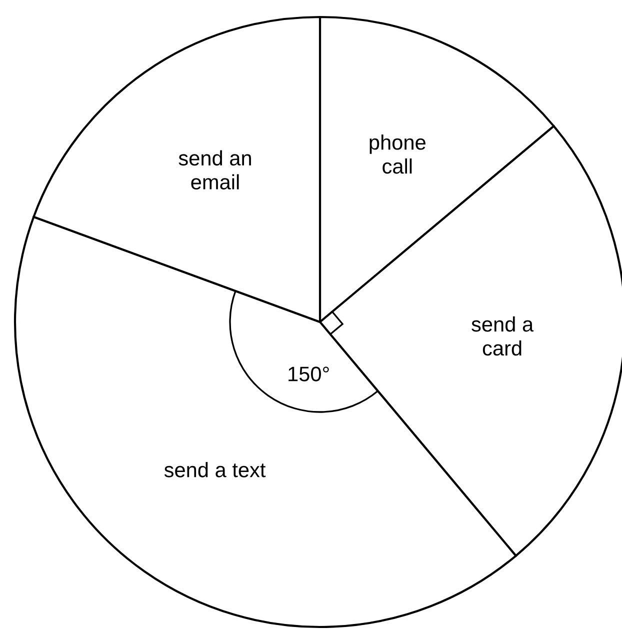 This screenshot has width=622, height=631. What do you see at coordinates (398, 154) in the screenshot?
I see `slice-label: phone call` at bounding box center [398, 154].